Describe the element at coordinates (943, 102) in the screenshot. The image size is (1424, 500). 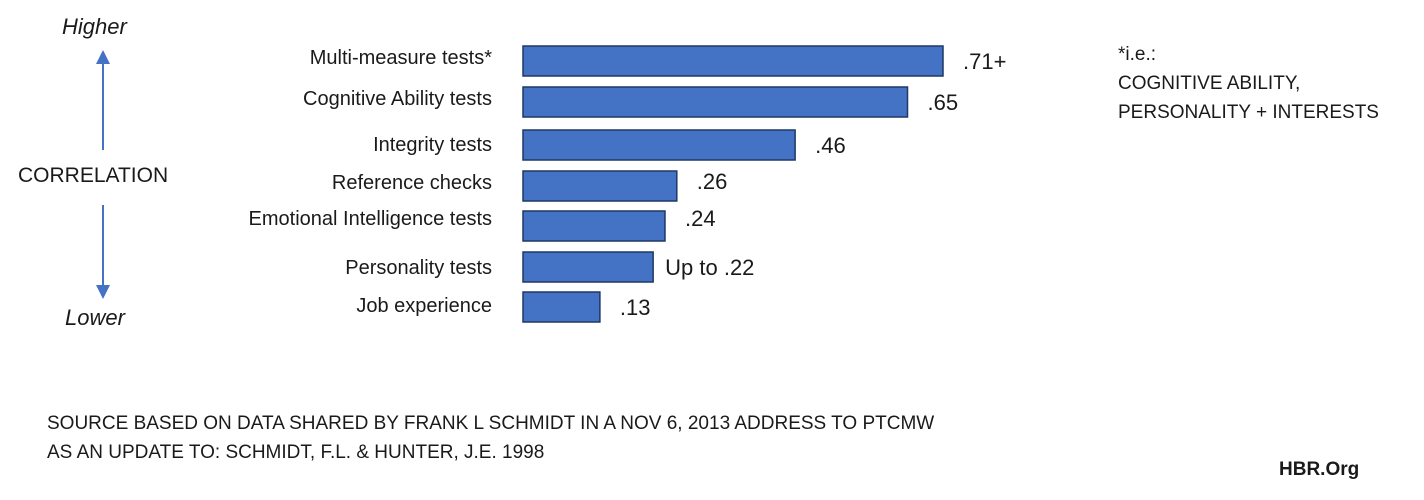
I see `bar-value-label: .65` at that location.